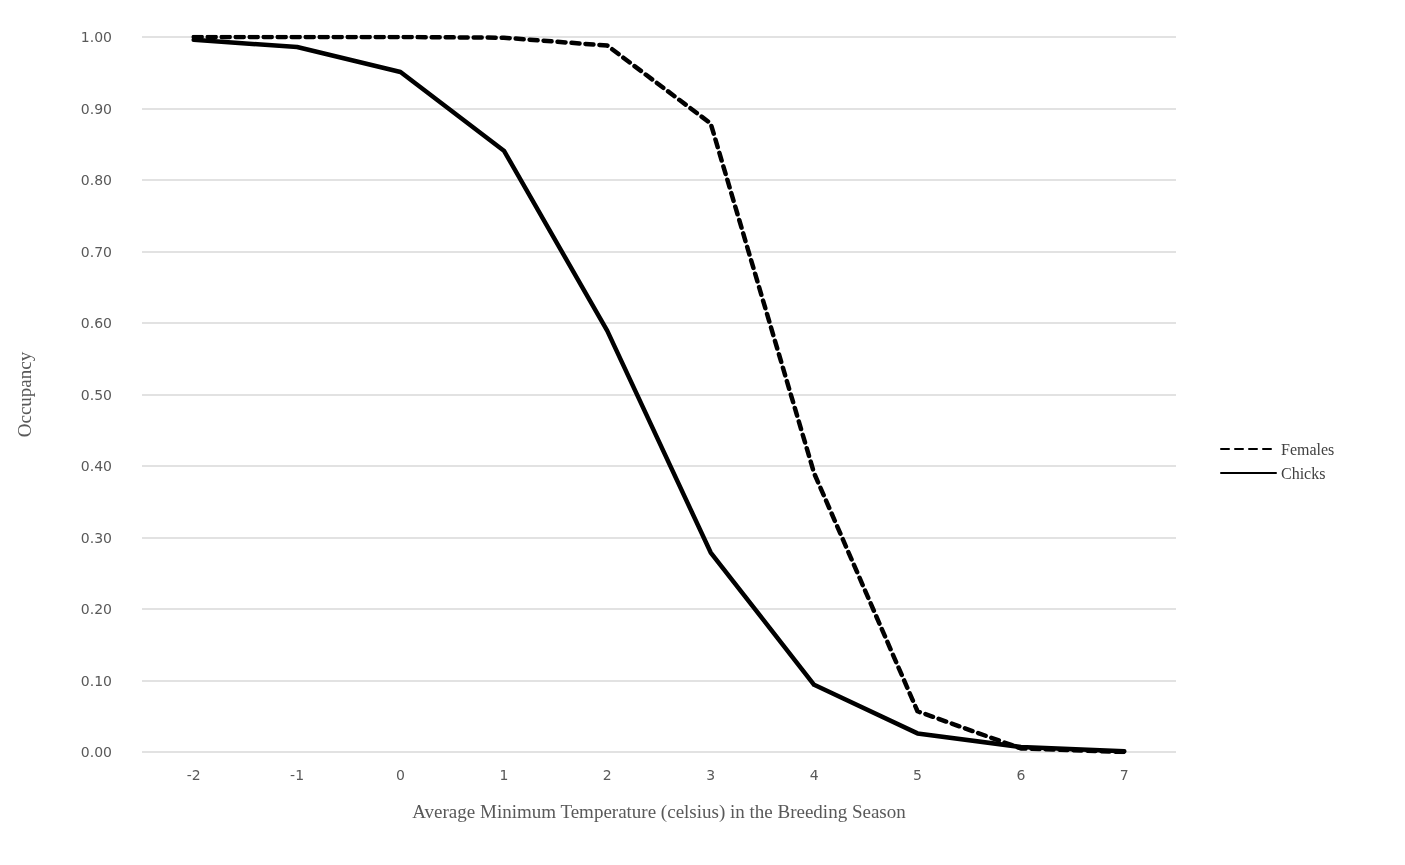  What do you see at coordinates (1308, 449) in the screenshot?
I see `legend-label: Females` at bounding box center [1308, 449].